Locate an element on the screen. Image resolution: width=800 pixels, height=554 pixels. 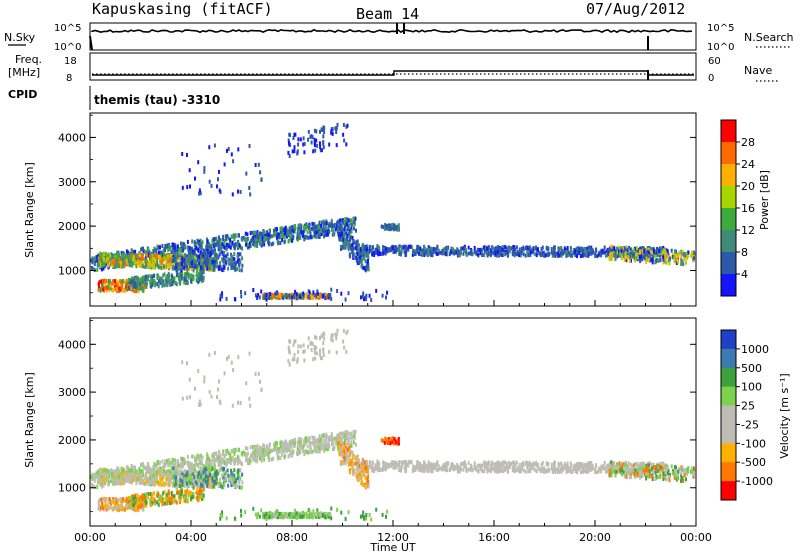
colorbar-tick-label: 28 is located at coordinates (748, 142).